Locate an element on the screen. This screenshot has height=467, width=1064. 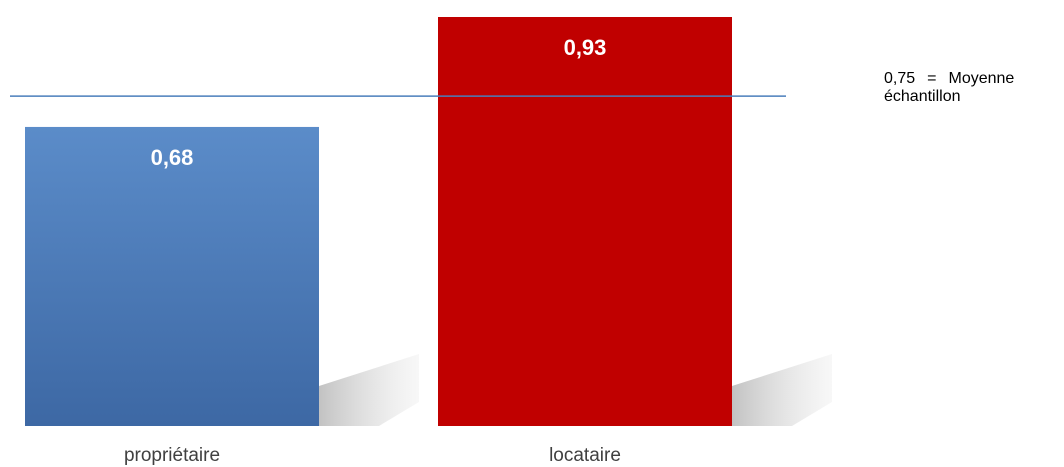
reference-line-label-line1: 0,75 = Moyenne is located at coordinates (973, 79).